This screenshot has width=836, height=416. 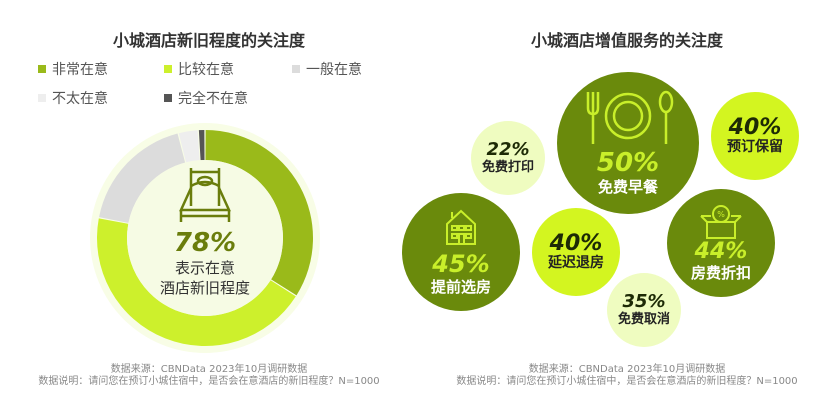 I want to click on legend-item: 一般在意, so click(x=327, y=69).